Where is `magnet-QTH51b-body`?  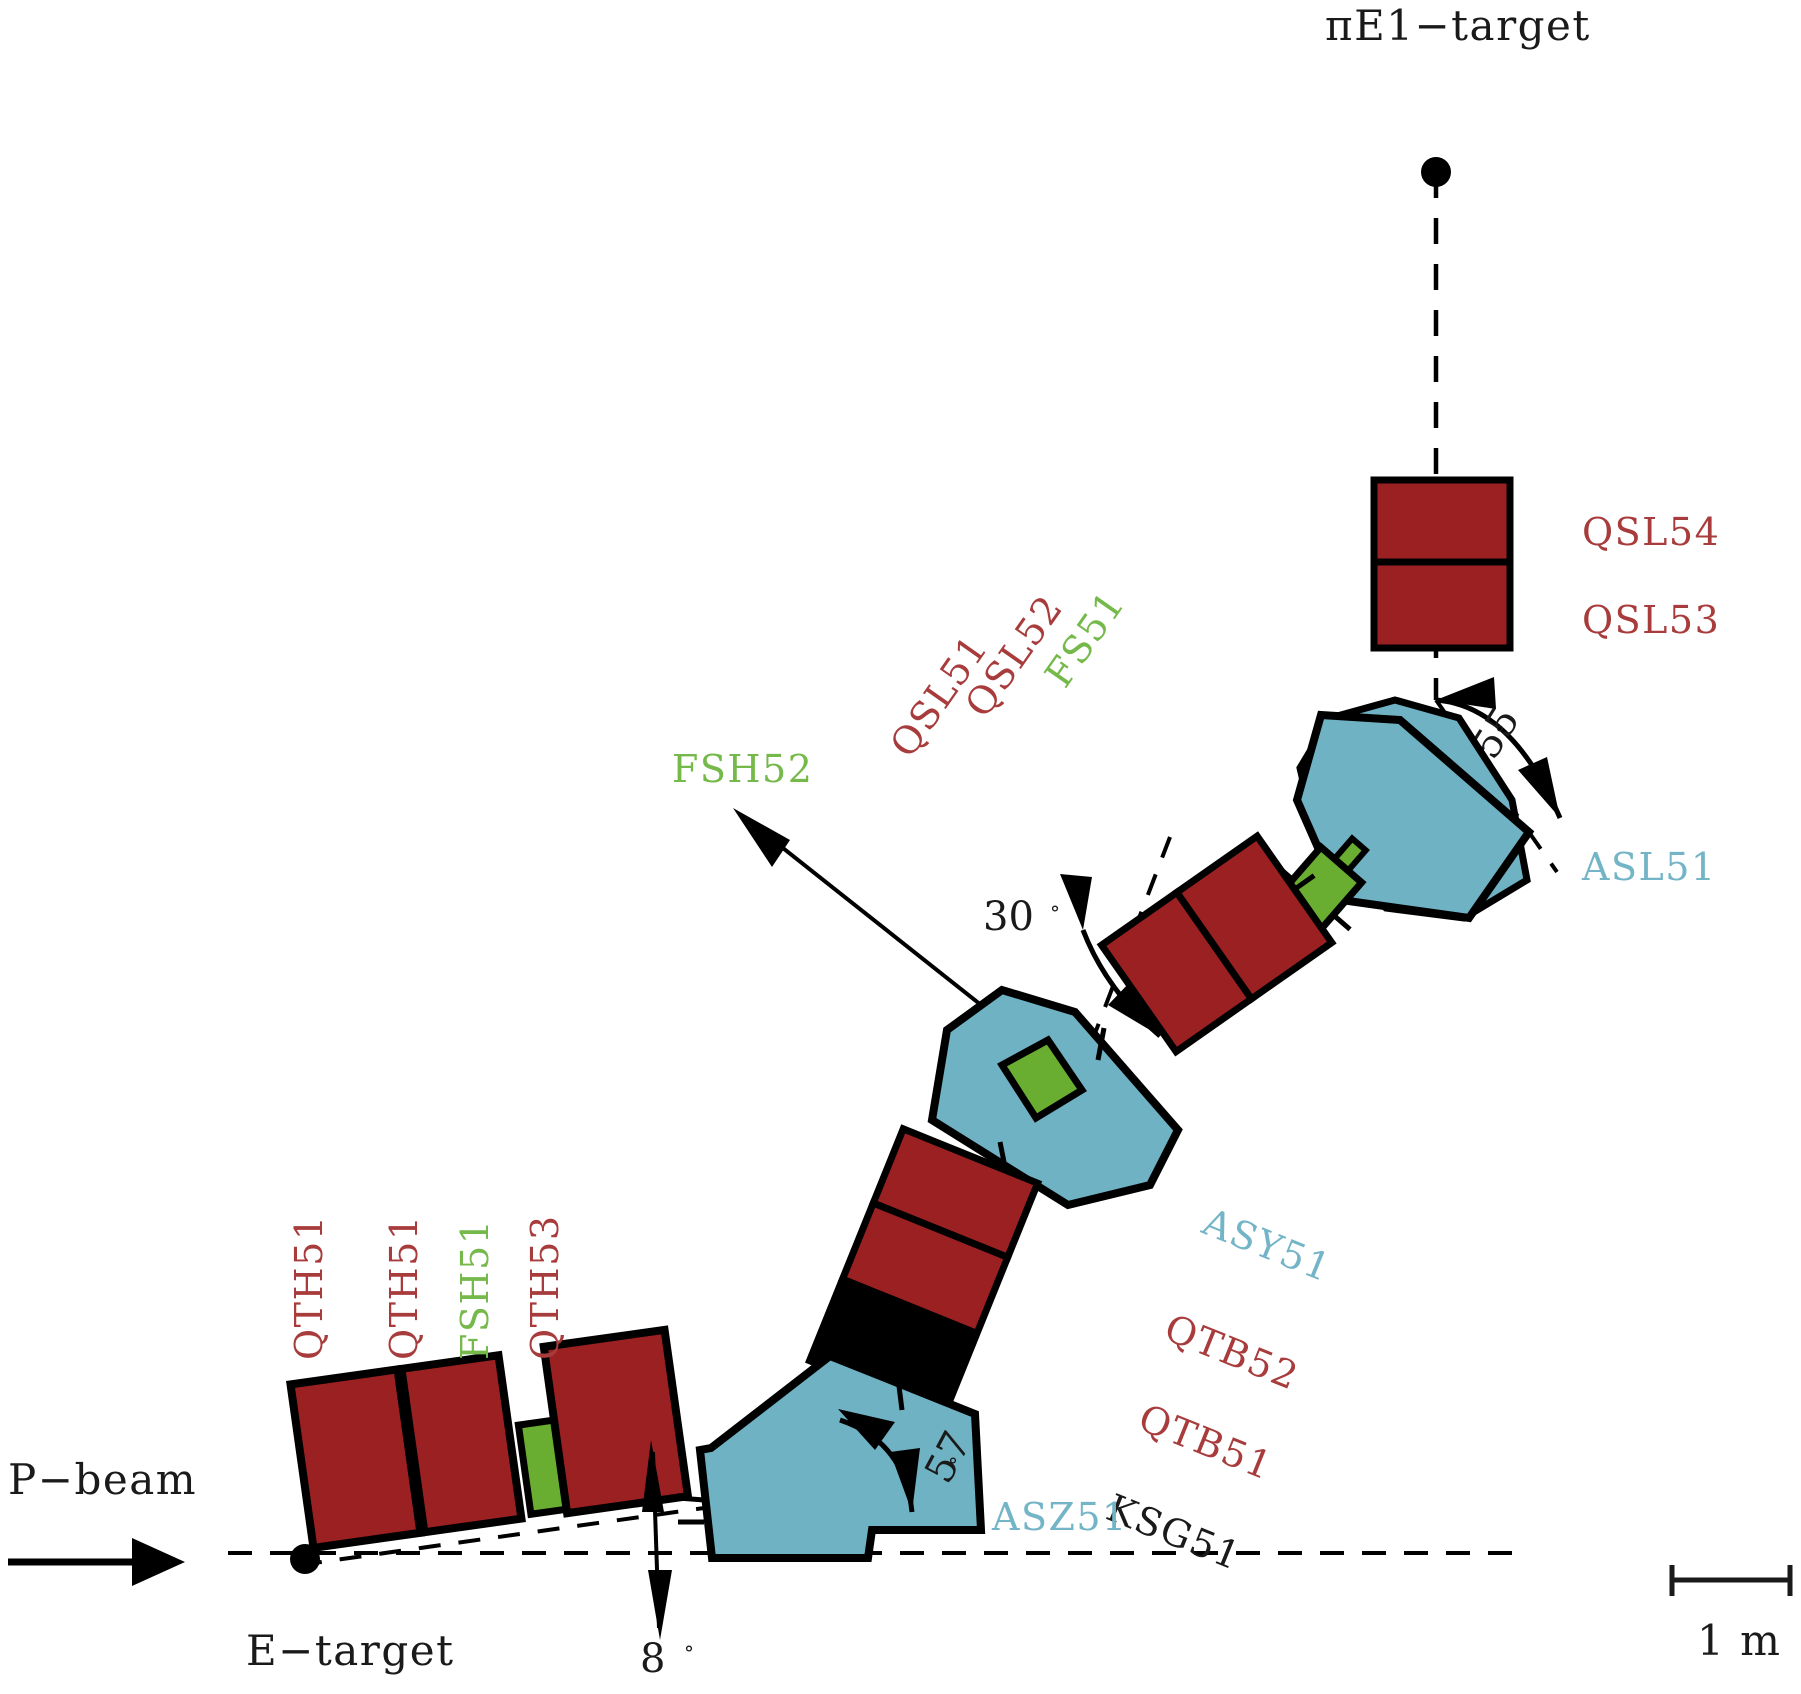 magnet-QTH51b-body is located at coordinates (461, 1443).